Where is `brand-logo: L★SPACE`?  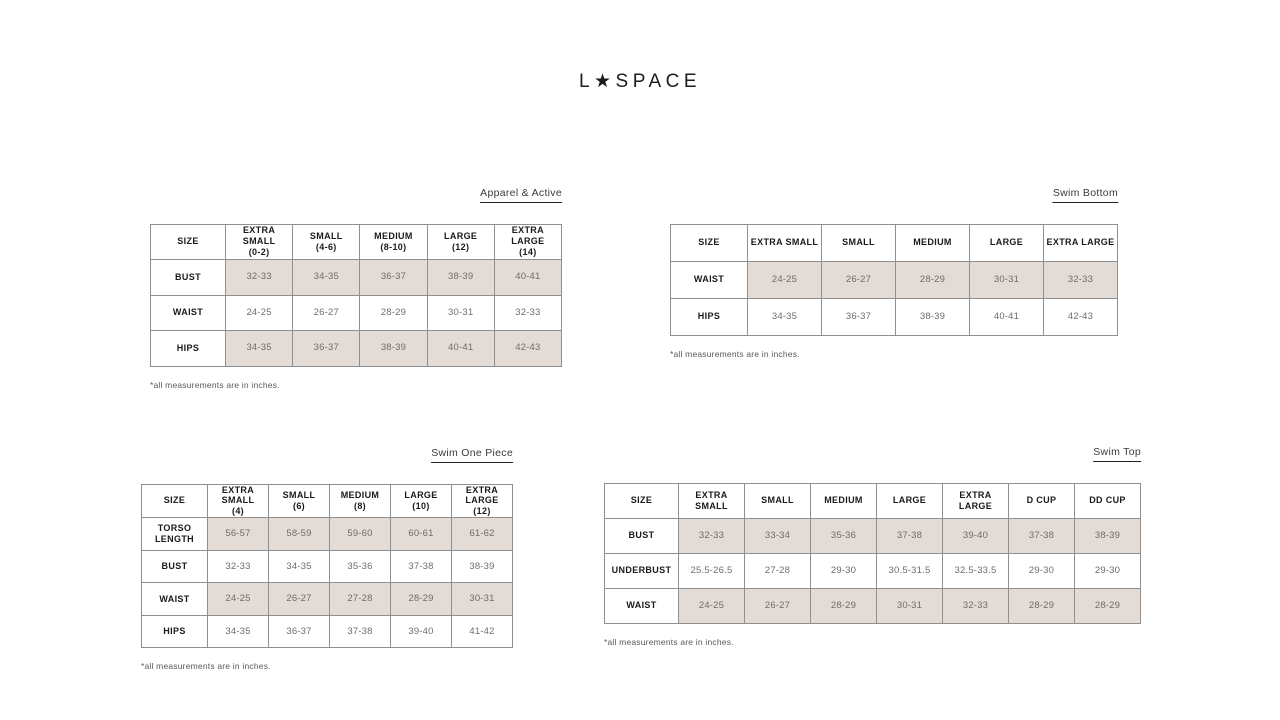 brand-logo: L★SPACE is located at coordinates (640, 81).